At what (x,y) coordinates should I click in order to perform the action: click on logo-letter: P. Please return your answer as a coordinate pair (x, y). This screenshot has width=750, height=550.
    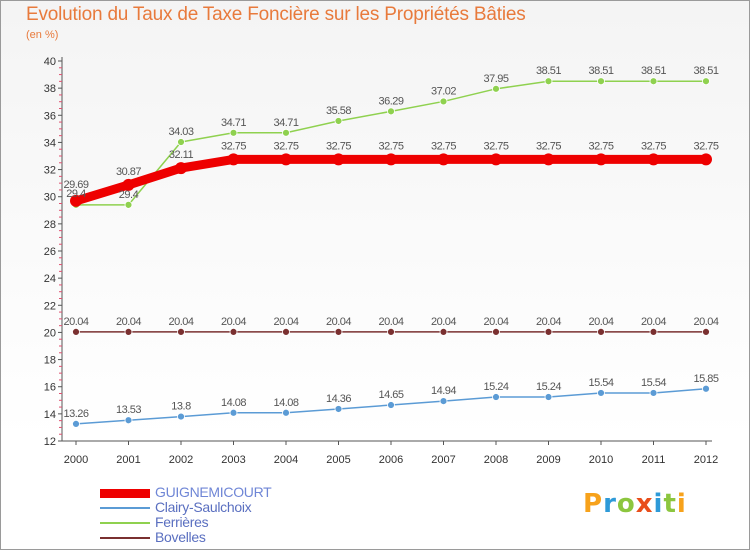
    Looking at the image, I should click on (593, 504).